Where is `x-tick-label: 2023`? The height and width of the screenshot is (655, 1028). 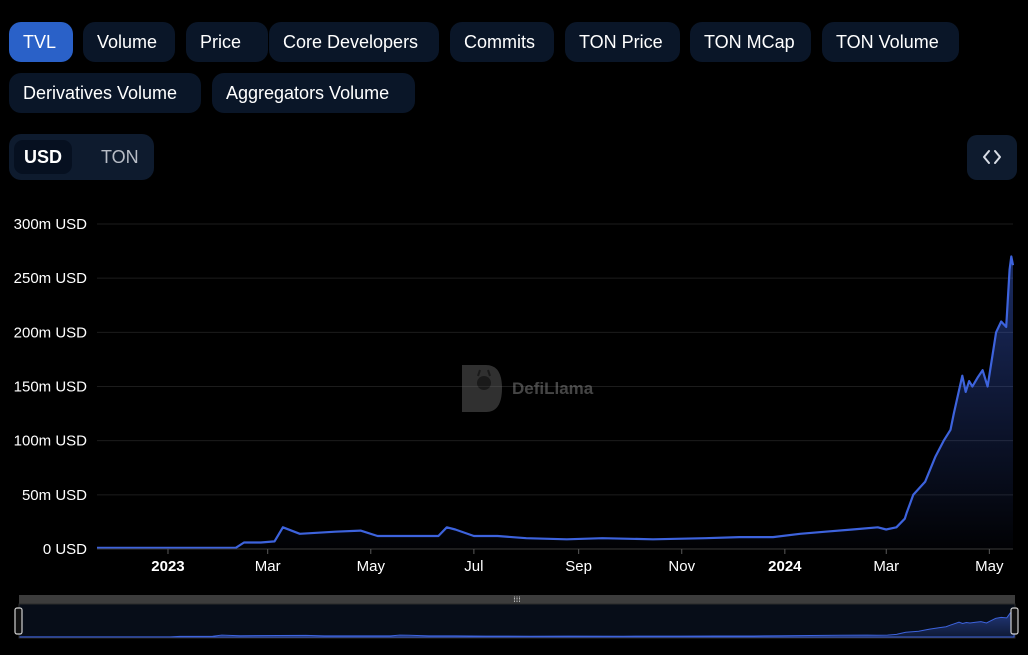
x-tick-label: 2023 is located at coordinates (167, 566).